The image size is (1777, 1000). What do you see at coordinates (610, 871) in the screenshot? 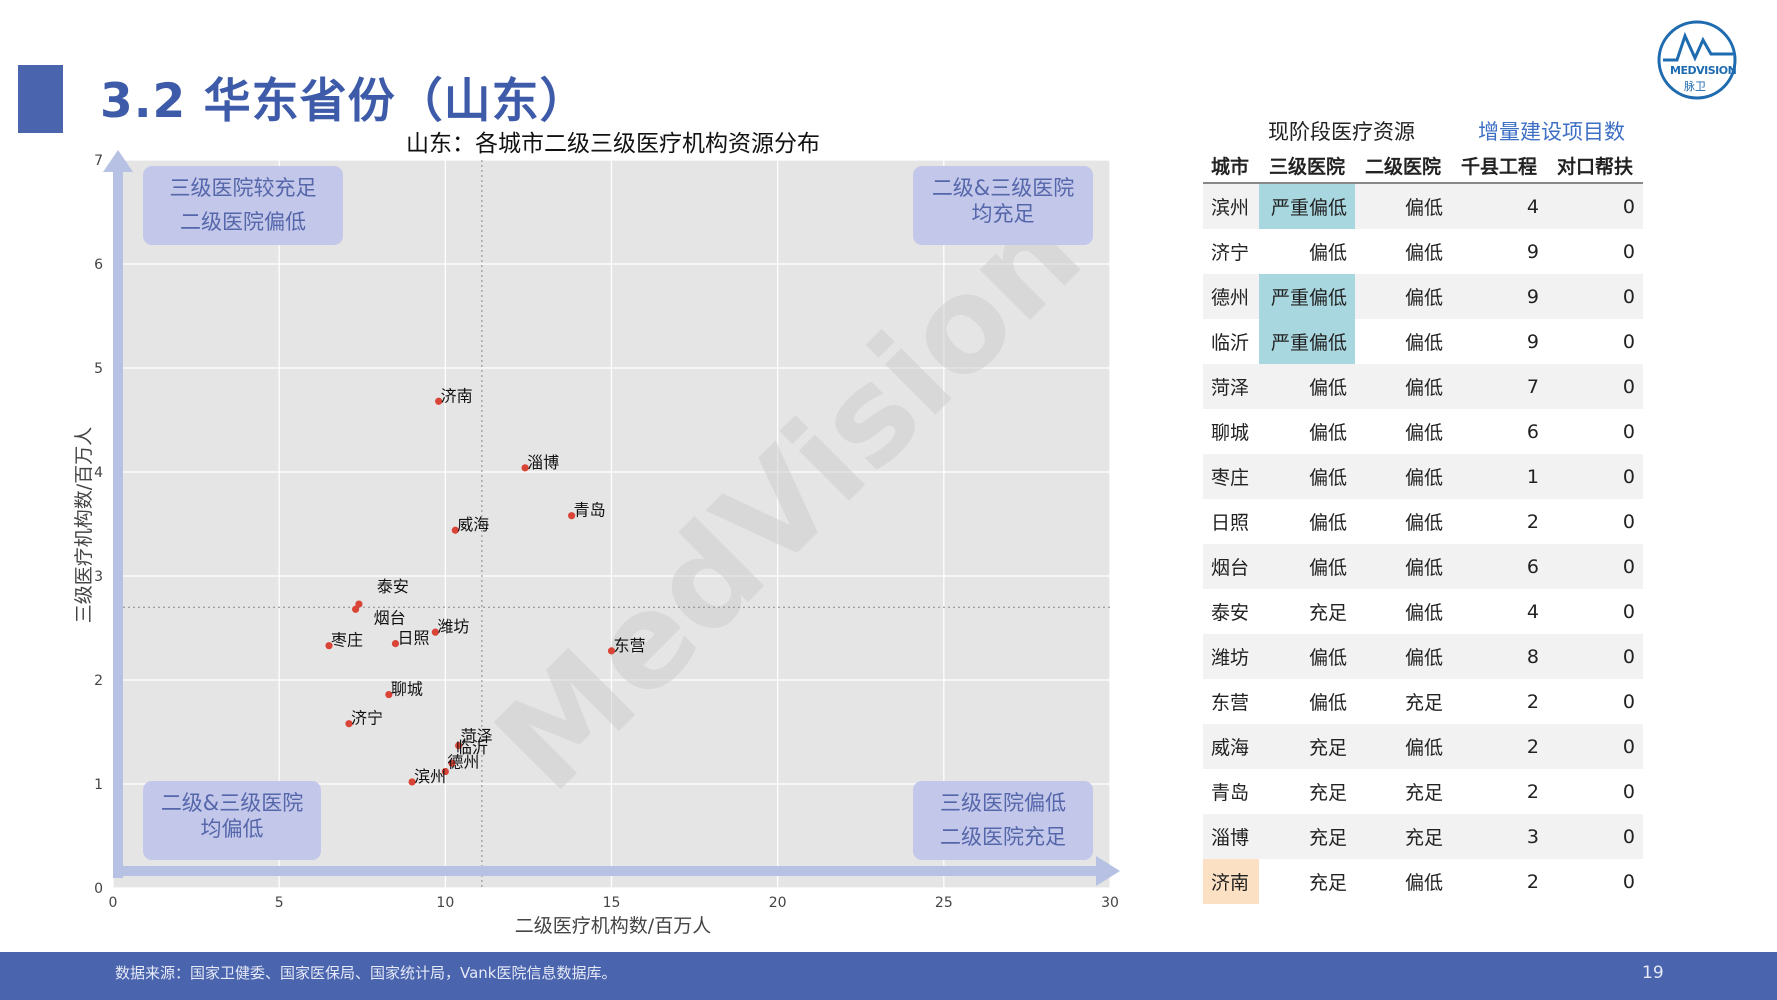
I see `x-axis-arrow-shaft` at bounding box center [610, 871].